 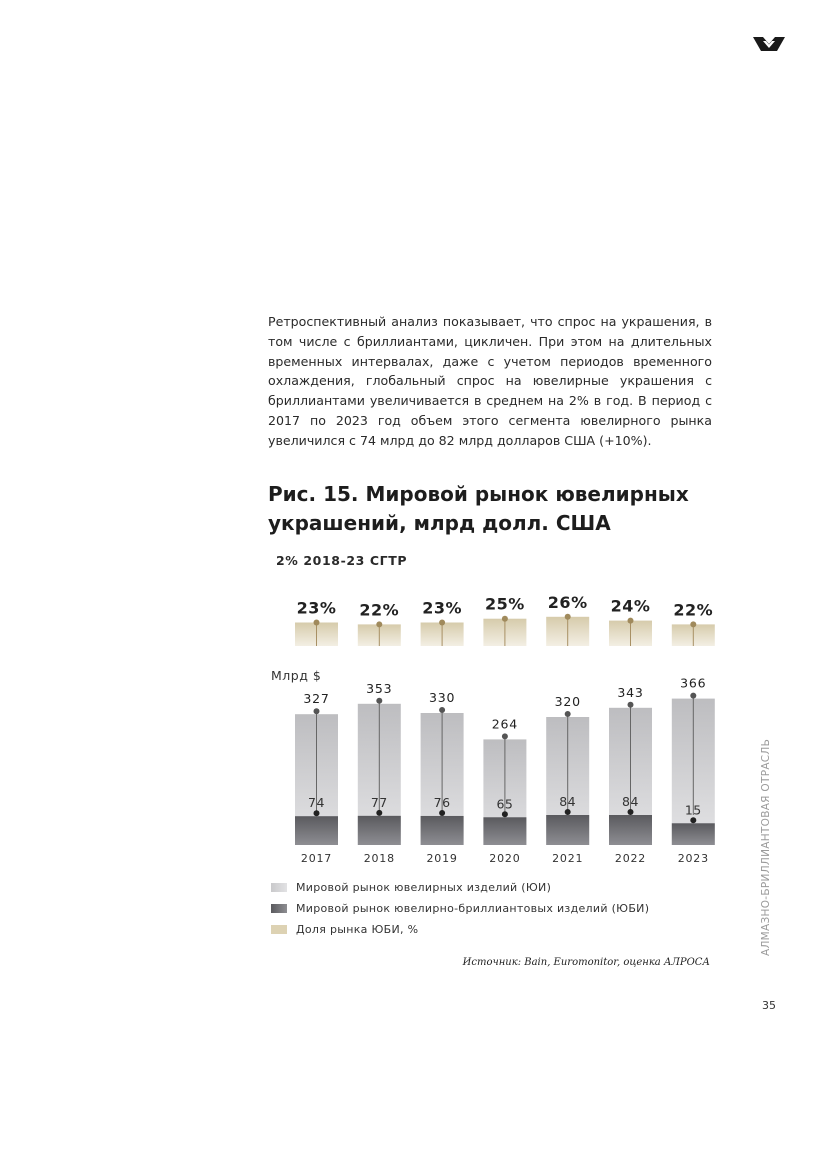 What do you see at coordinates (567, 858) in the screenshot?
I see `year-label-2021: 2021` at bounding box center [567, 858].